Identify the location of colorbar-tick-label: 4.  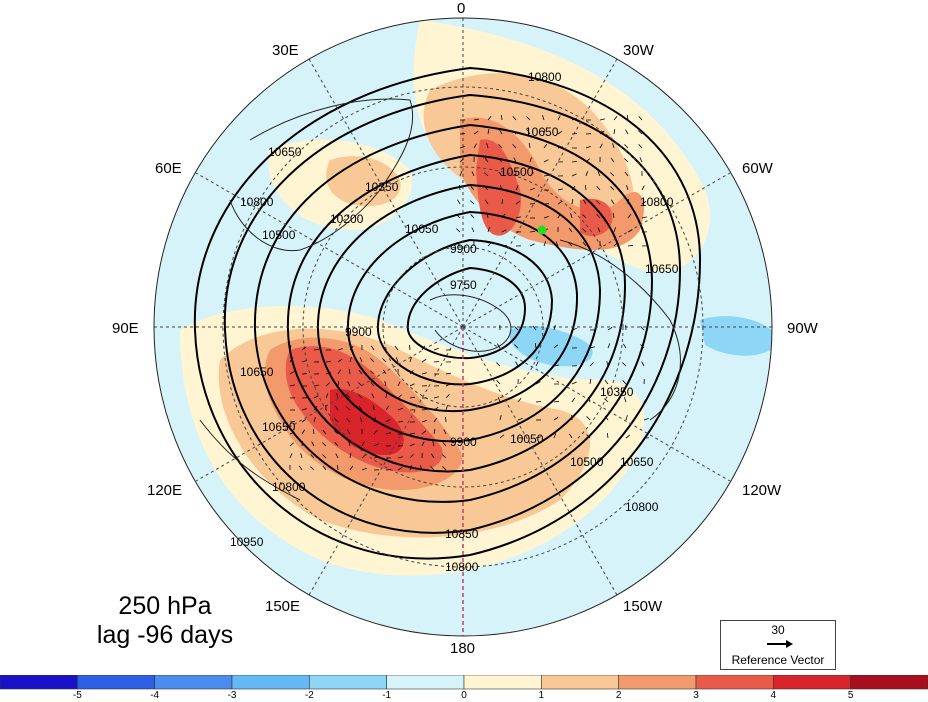
(773, 695).